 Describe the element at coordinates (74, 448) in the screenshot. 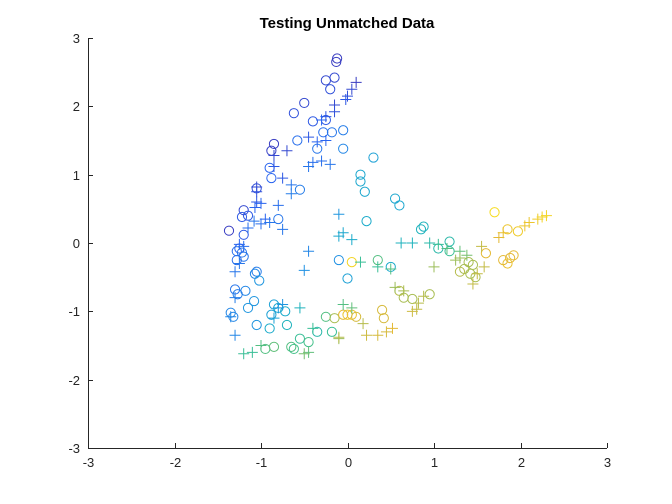

I see `y-tick-label: -3` at that location.